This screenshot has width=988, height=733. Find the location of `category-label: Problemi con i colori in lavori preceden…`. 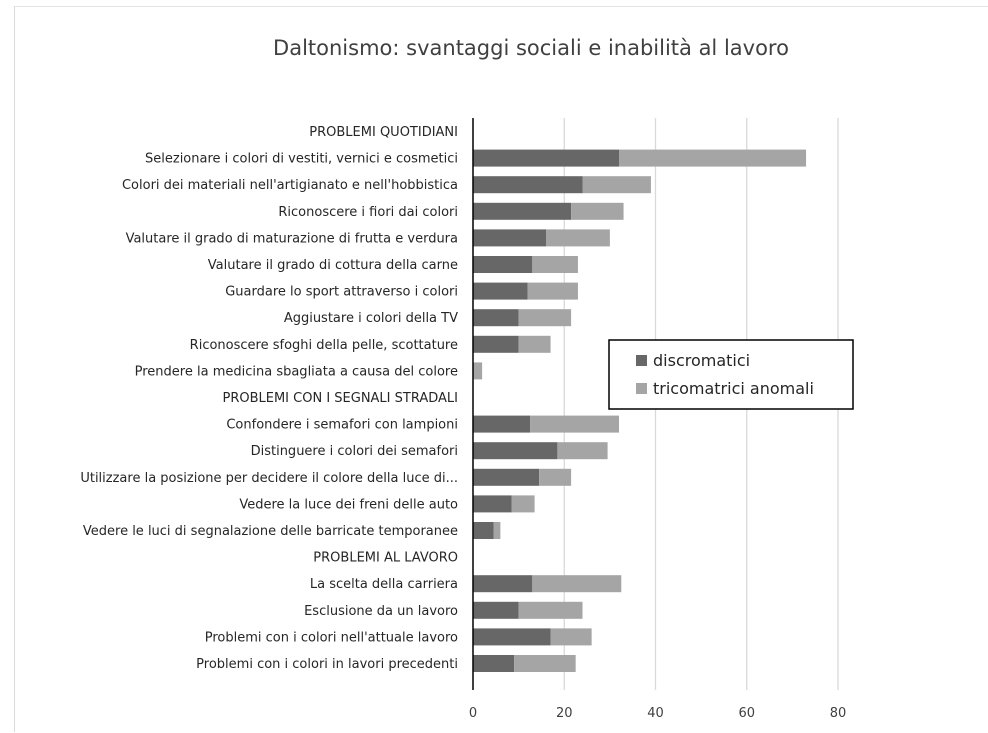

category-label: Problemi con i colori in lavori preceden… is located at coordinates (327, 664).